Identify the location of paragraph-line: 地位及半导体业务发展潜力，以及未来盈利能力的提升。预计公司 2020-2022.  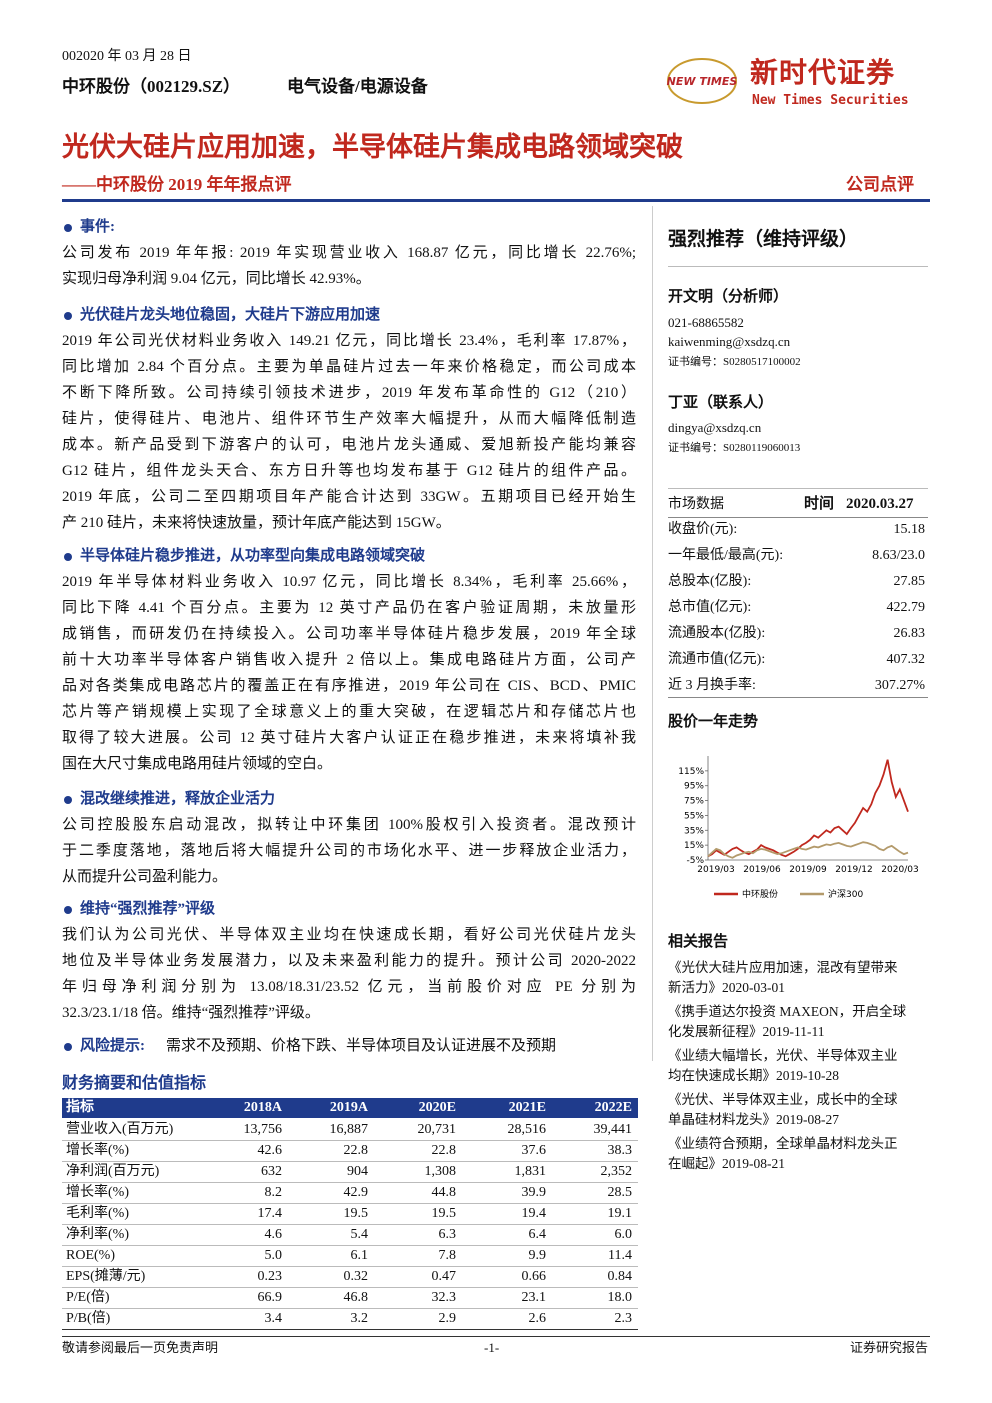
(349, 961).